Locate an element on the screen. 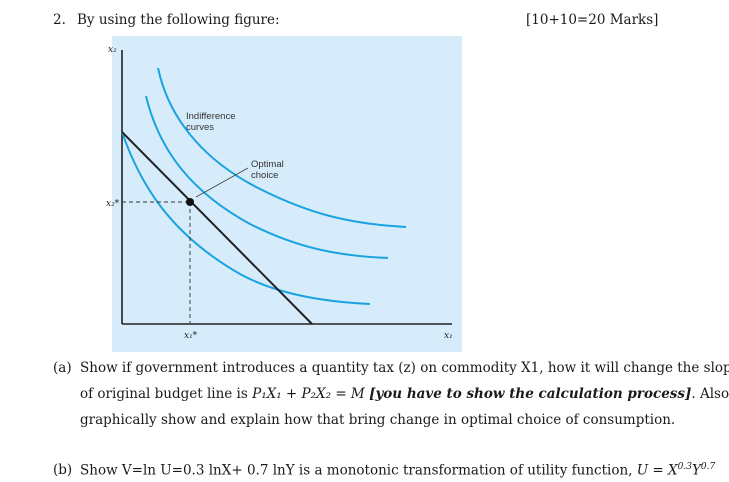 This screenshot has height=482, width=729. indifference-label-line1: Indifference is located at coordinates (210, 116).